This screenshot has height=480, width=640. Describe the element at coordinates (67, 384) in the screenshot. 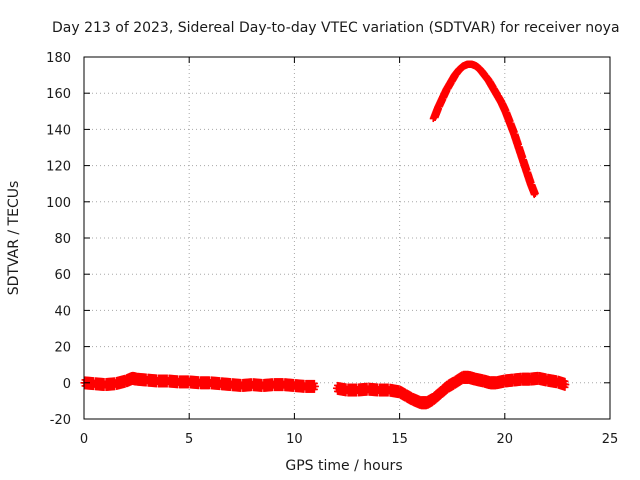

I see `y-tick-label: 0` at that location.